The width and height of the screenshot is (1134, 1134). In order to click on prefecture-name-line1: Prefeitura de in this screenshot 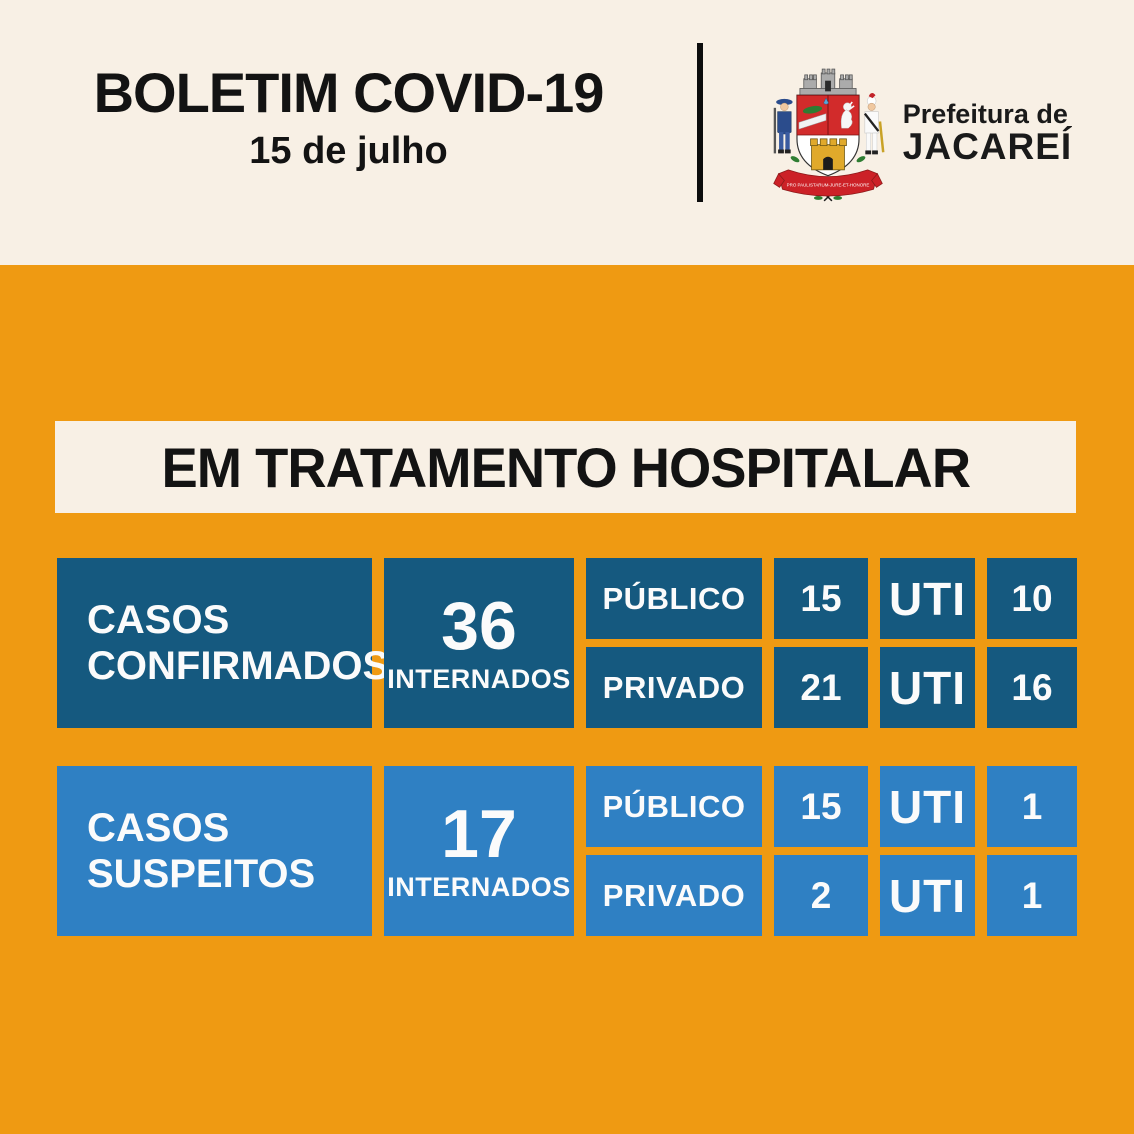, I will do `click(985, 113)`.